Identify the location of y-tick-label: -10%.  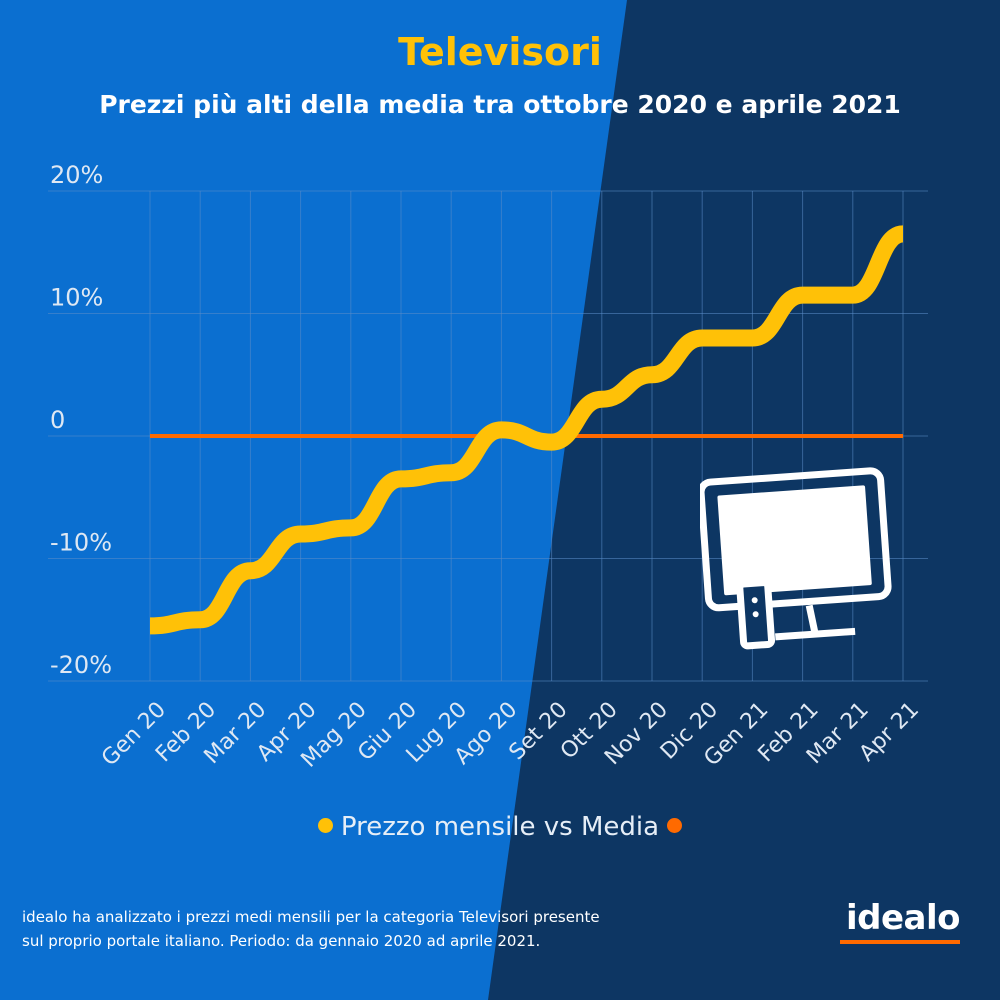
(81, 543).